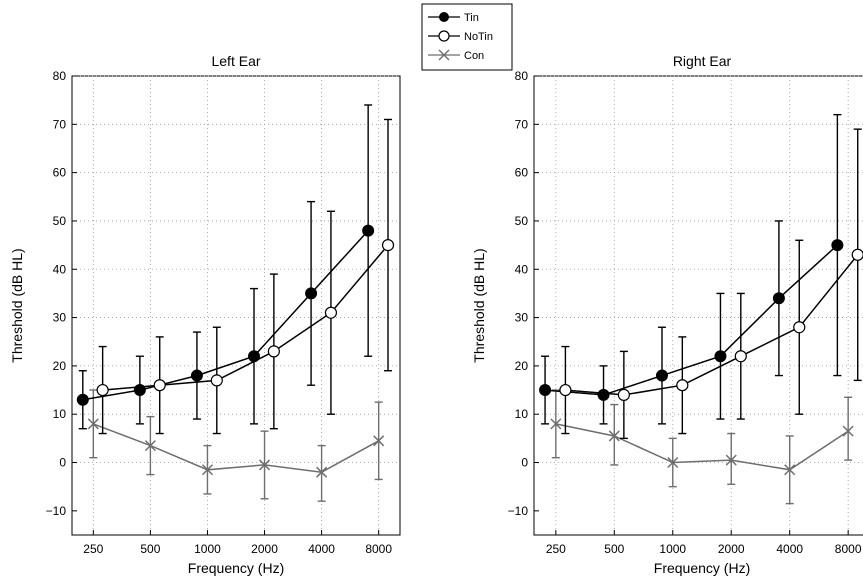 The image size is (863, 576). Describe the element at coordinates (478, 37) in the screenshot. I see `legend-label: NoTin` at that location.